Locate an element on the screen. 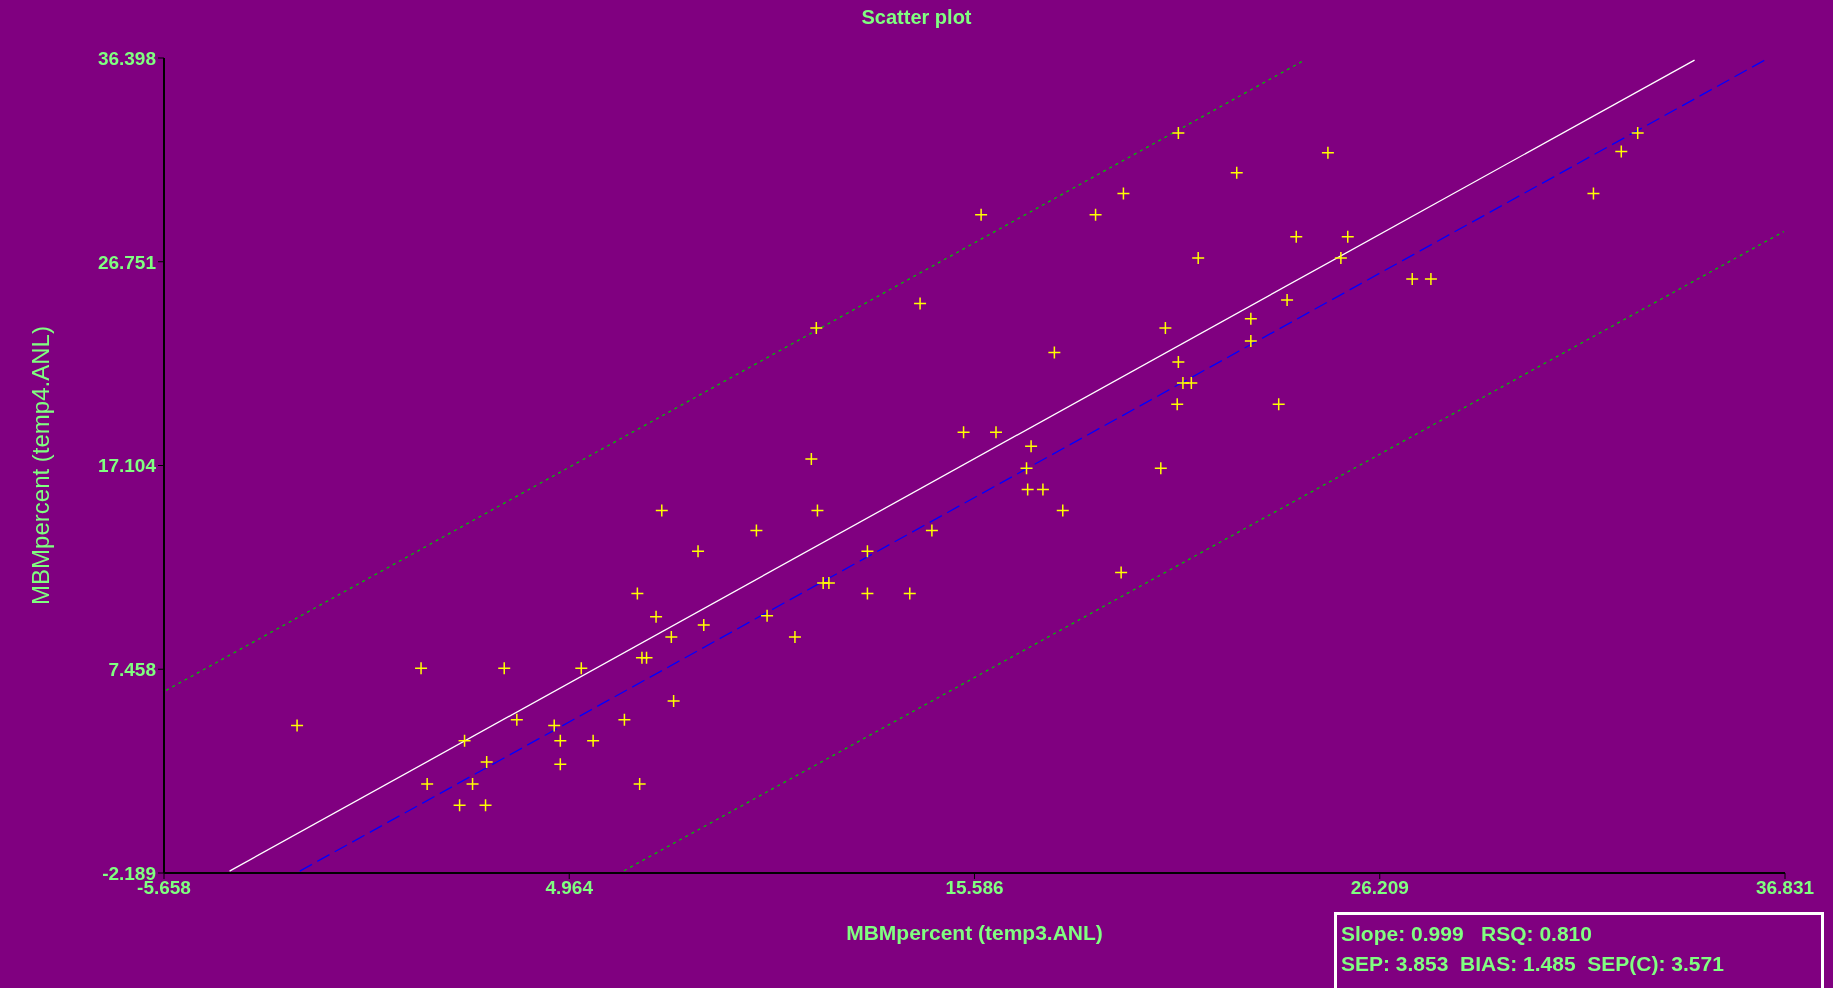  x-tick-label: 4.964 is located at coordinates (569, 888).